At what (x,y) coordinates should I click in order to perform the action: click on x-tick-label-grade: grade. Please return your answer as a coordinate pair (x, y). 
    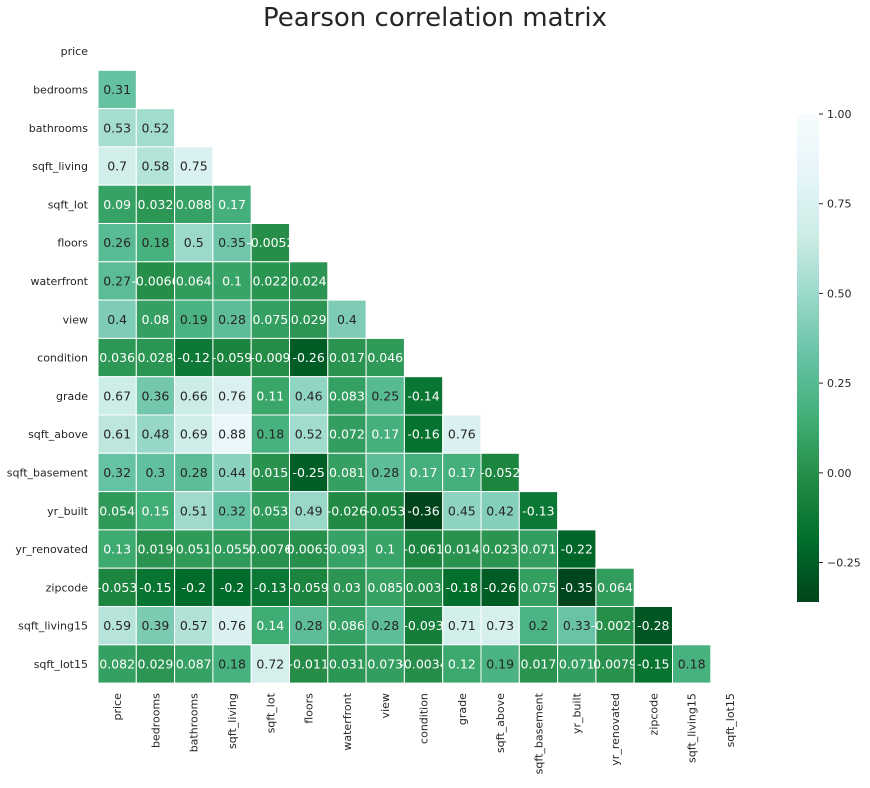
    Looking at the image, I should click on (462, 709).